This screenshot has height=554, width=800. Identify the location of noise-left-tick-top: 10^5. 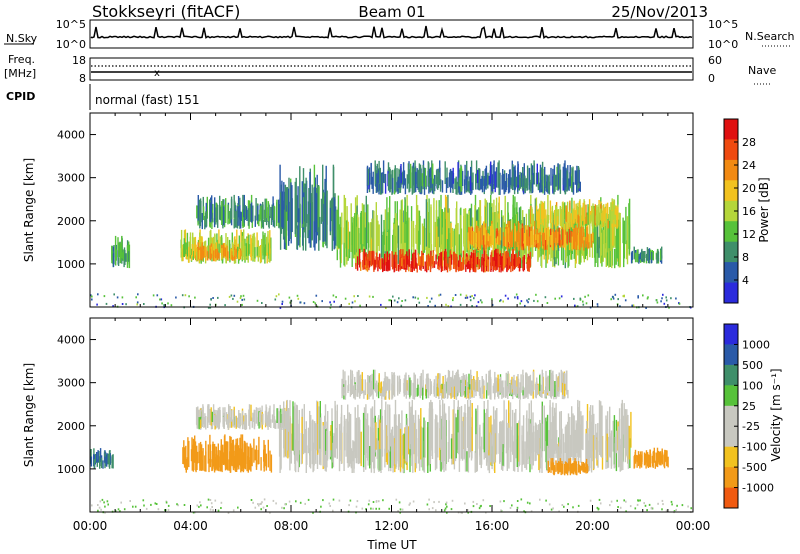
(71, 24).